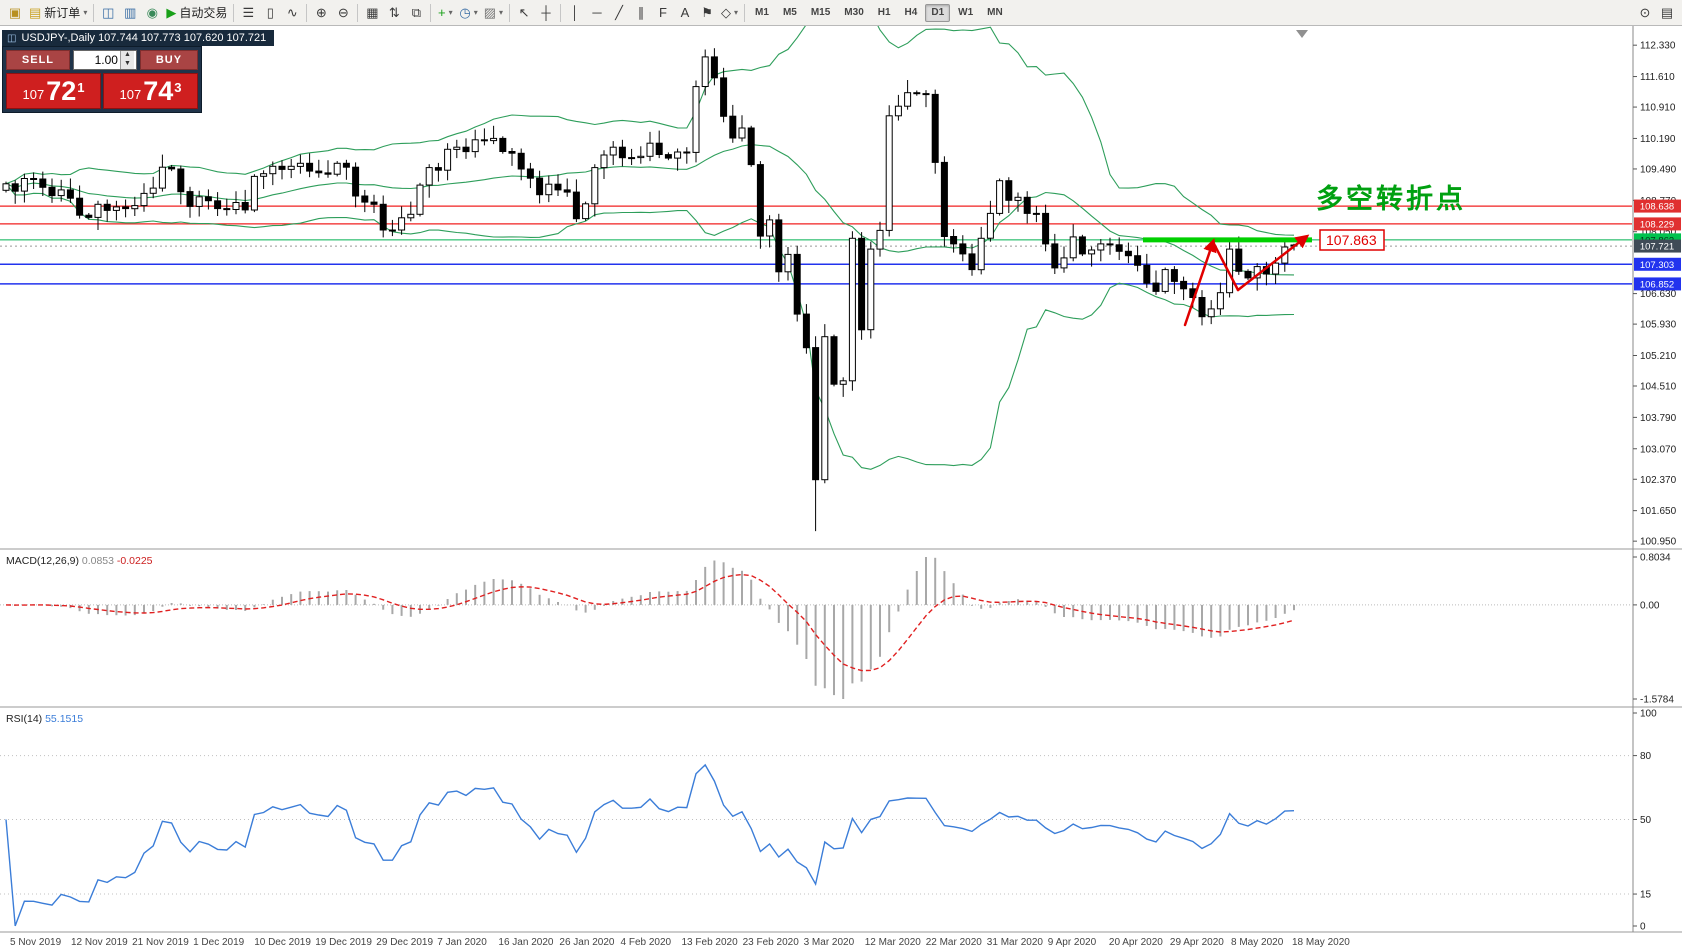 Image resolution: width=1682 pixels, height=951 pixels. What do you see at coordinates (911, 12) in the screenshot?
I see `timeframe-h4: H4` at bounding box center [911, 12].